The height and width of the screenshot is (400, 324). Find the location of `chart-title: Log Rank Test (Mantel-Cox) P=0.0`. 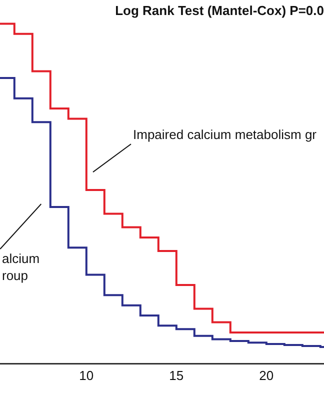

chart-title: Log Rank Test (Mantel-Cox) P=0.0 is located at coordinates (219, 10).